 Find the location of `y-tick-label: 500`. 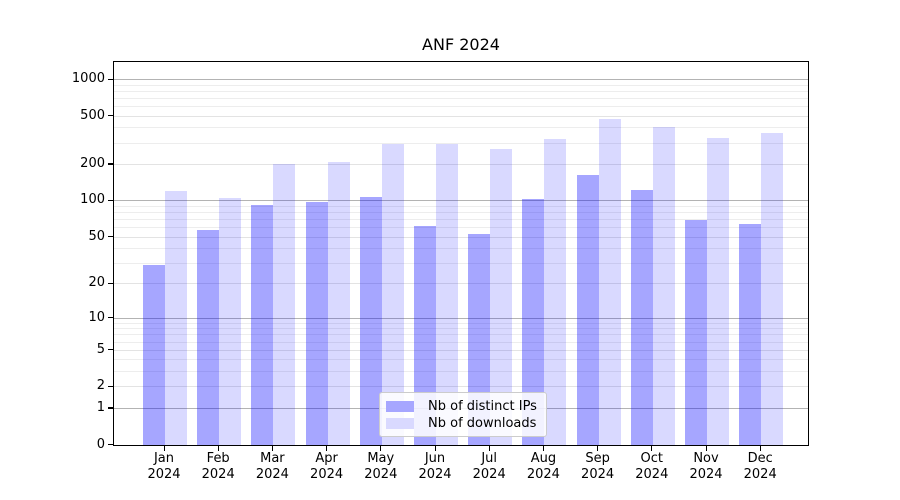

y-tick-label: 500 is located at coordinates (92, 115).